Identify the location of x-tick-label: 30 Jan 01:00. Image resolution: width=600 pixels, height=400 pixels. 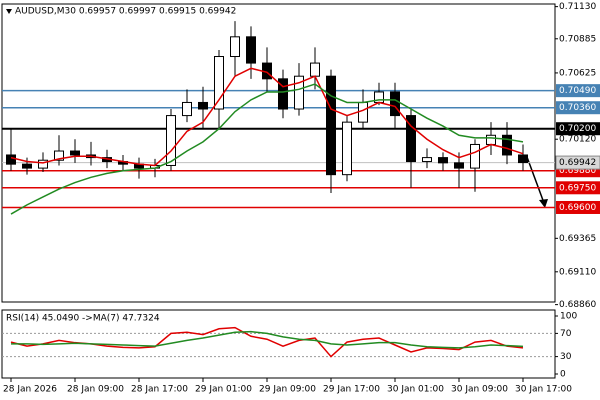
(415, 390).